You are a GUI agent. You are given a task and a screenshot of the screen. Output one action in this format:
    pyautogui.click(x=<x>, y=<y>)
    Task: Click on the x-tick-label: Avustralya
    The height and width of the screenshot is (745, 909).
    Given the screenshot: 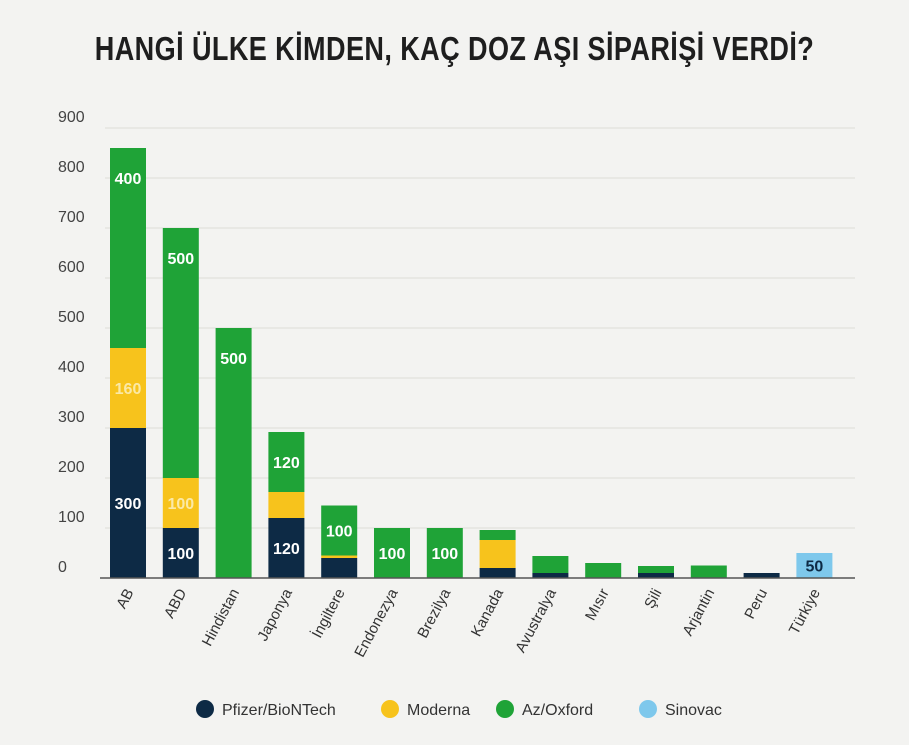 What is the action you would take?
    pyautogui.click(x=536, y=620)
    